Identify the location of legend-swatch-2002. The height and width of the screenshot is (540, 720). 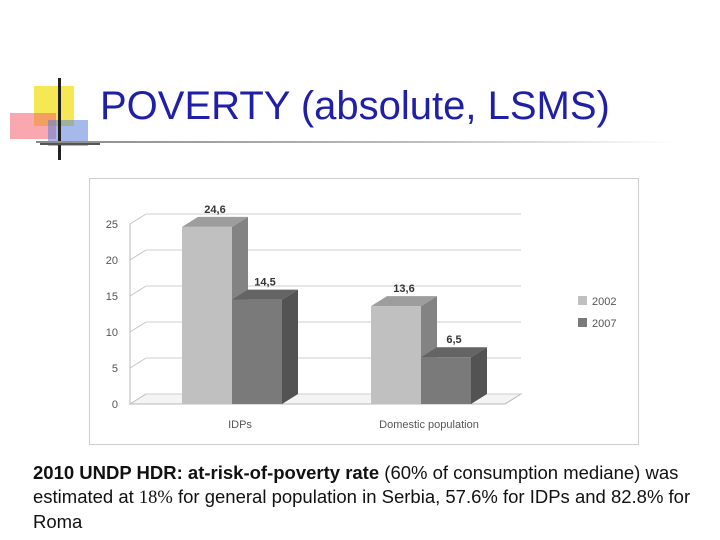
(582, 300).